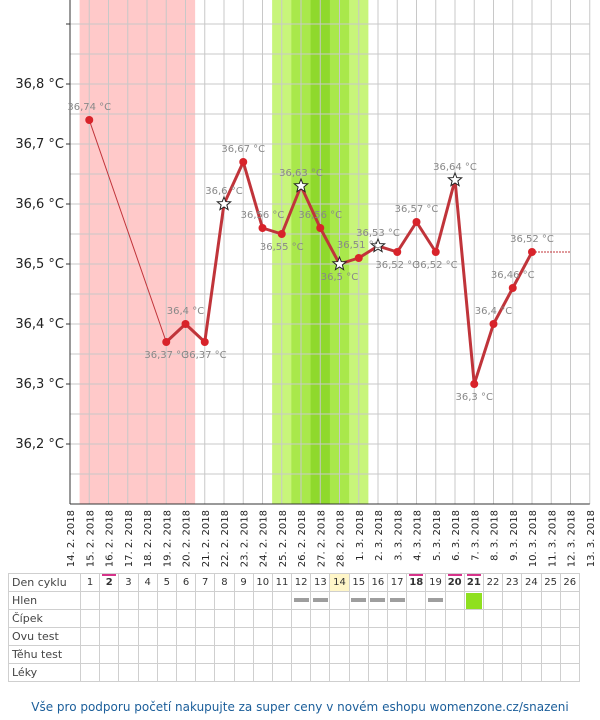 Image resolution: width=600 pixels, height=720 pixels. Describe the element at coordinates (416, 582) in the screenshot. I see `cycle-day-cell: 18` at that location.